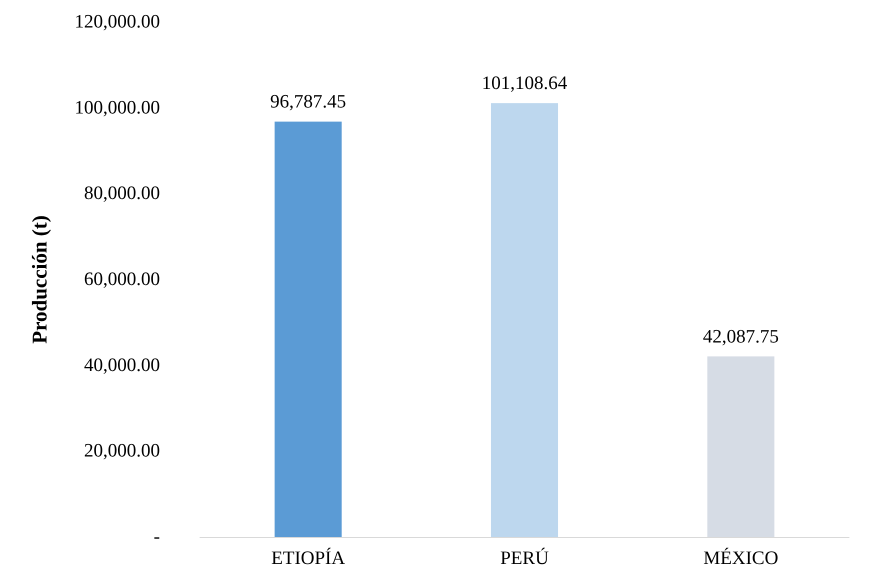 The width and height of the screenshot is (869, 572). I want to click on data-label: 101,108.64, so click(525, 83).